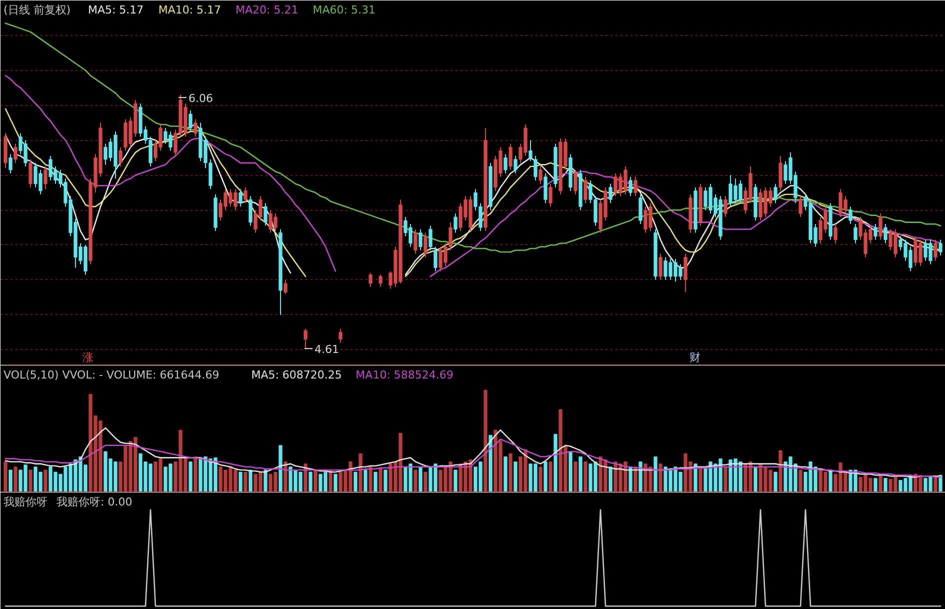 The width and height of the screenshot is (945, 609). I want to click on annotation: 4.61, so click(326, 349).